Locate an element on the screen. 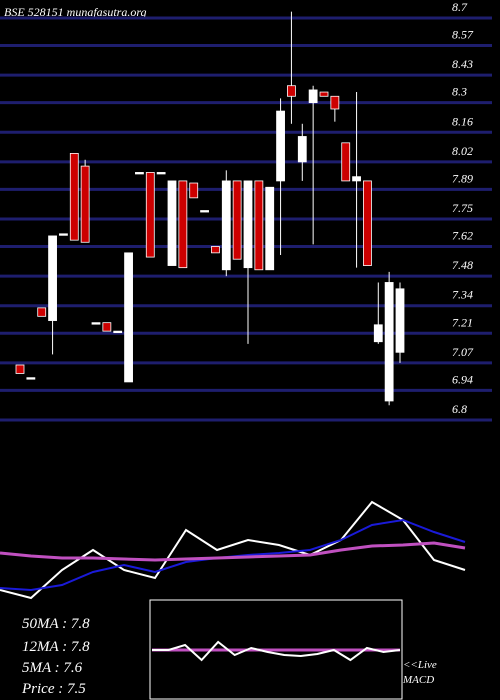  macd-frame is located at coordinates (276, 649).